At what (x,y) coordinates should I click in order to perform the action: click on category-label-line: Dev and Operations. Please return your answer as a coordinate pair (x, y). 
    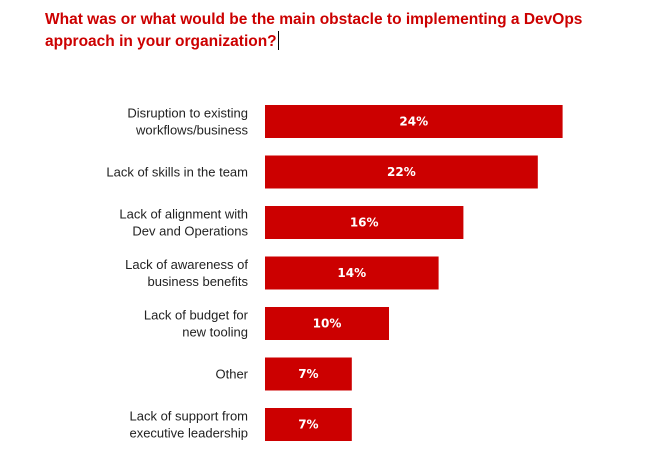
    Looking at the image, I should click on (190, 231).